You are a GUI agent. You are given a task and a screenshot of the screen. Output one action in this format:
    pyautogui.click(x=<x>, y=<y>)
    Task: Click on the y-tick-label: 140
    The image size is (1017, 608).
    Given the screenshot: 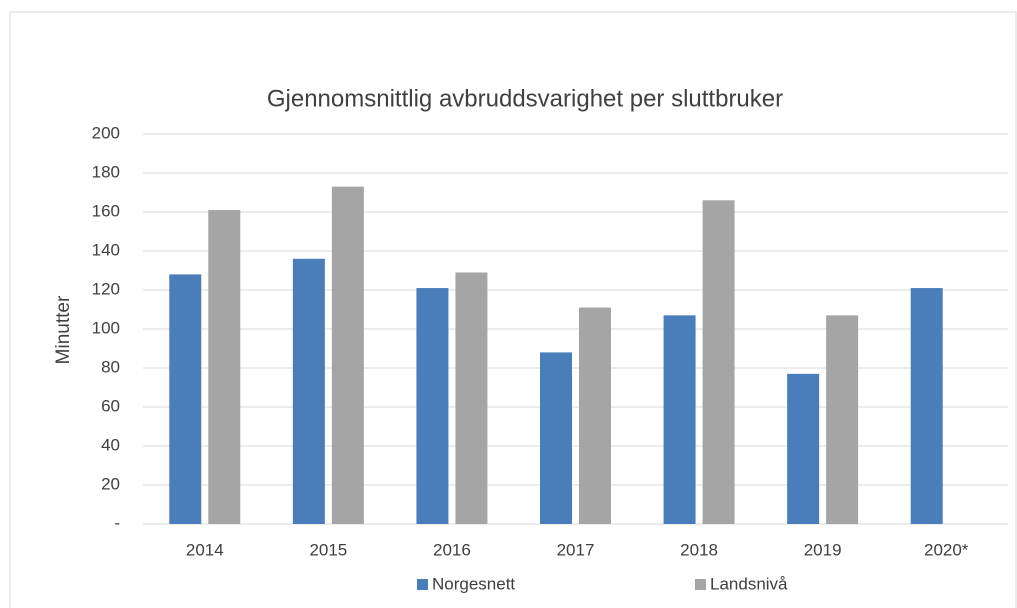 What is the action you would take?
    pyautogui.click(x=106, y=249)
    